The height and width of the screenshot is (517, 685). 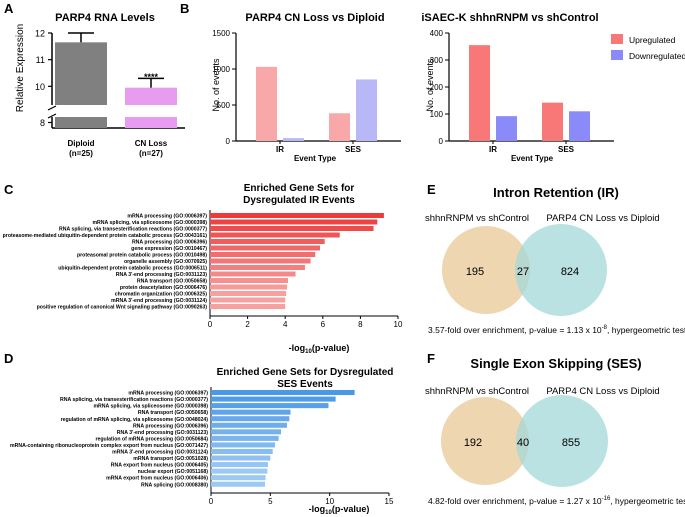 What do you see at coordinates (211, 501) in the screenshot?
I see `panel-d-xtick-label: 0` at bounding box center [211, 501].